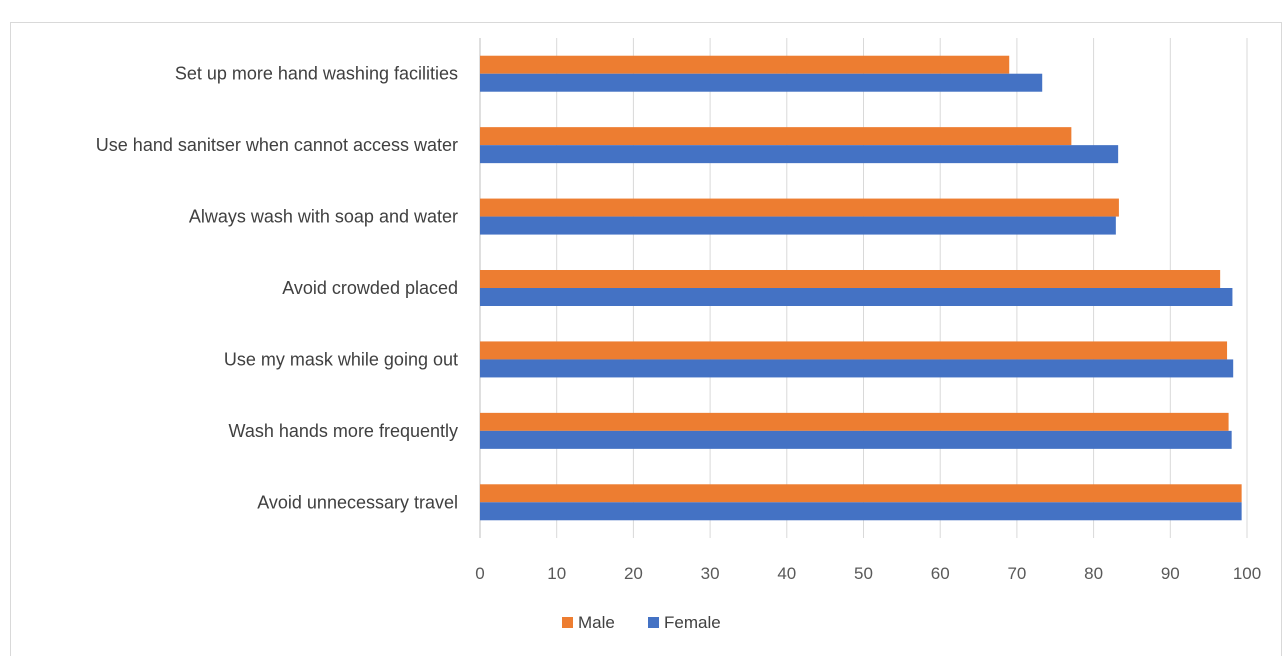  What do you see at coordinates (1247, 573) in the screenshot?
I see `x-tick-label: 100` at bounding box center [1247, 573].